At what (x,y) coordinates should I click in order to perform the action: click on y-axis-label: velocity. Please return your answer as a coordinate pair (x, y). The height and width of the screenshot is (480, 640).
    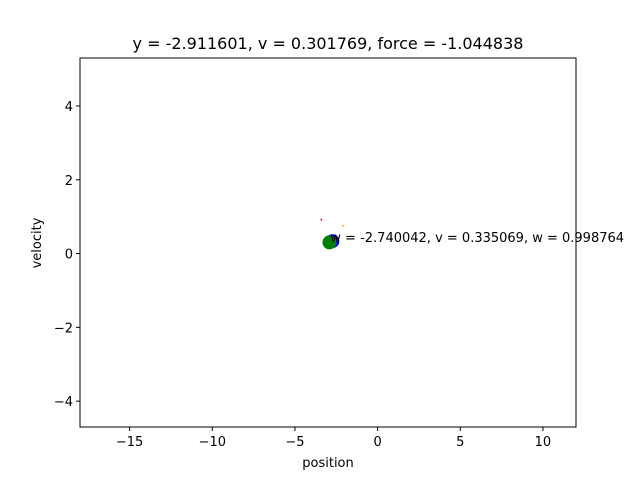
    Looking at the image, I should click on (37, 242).